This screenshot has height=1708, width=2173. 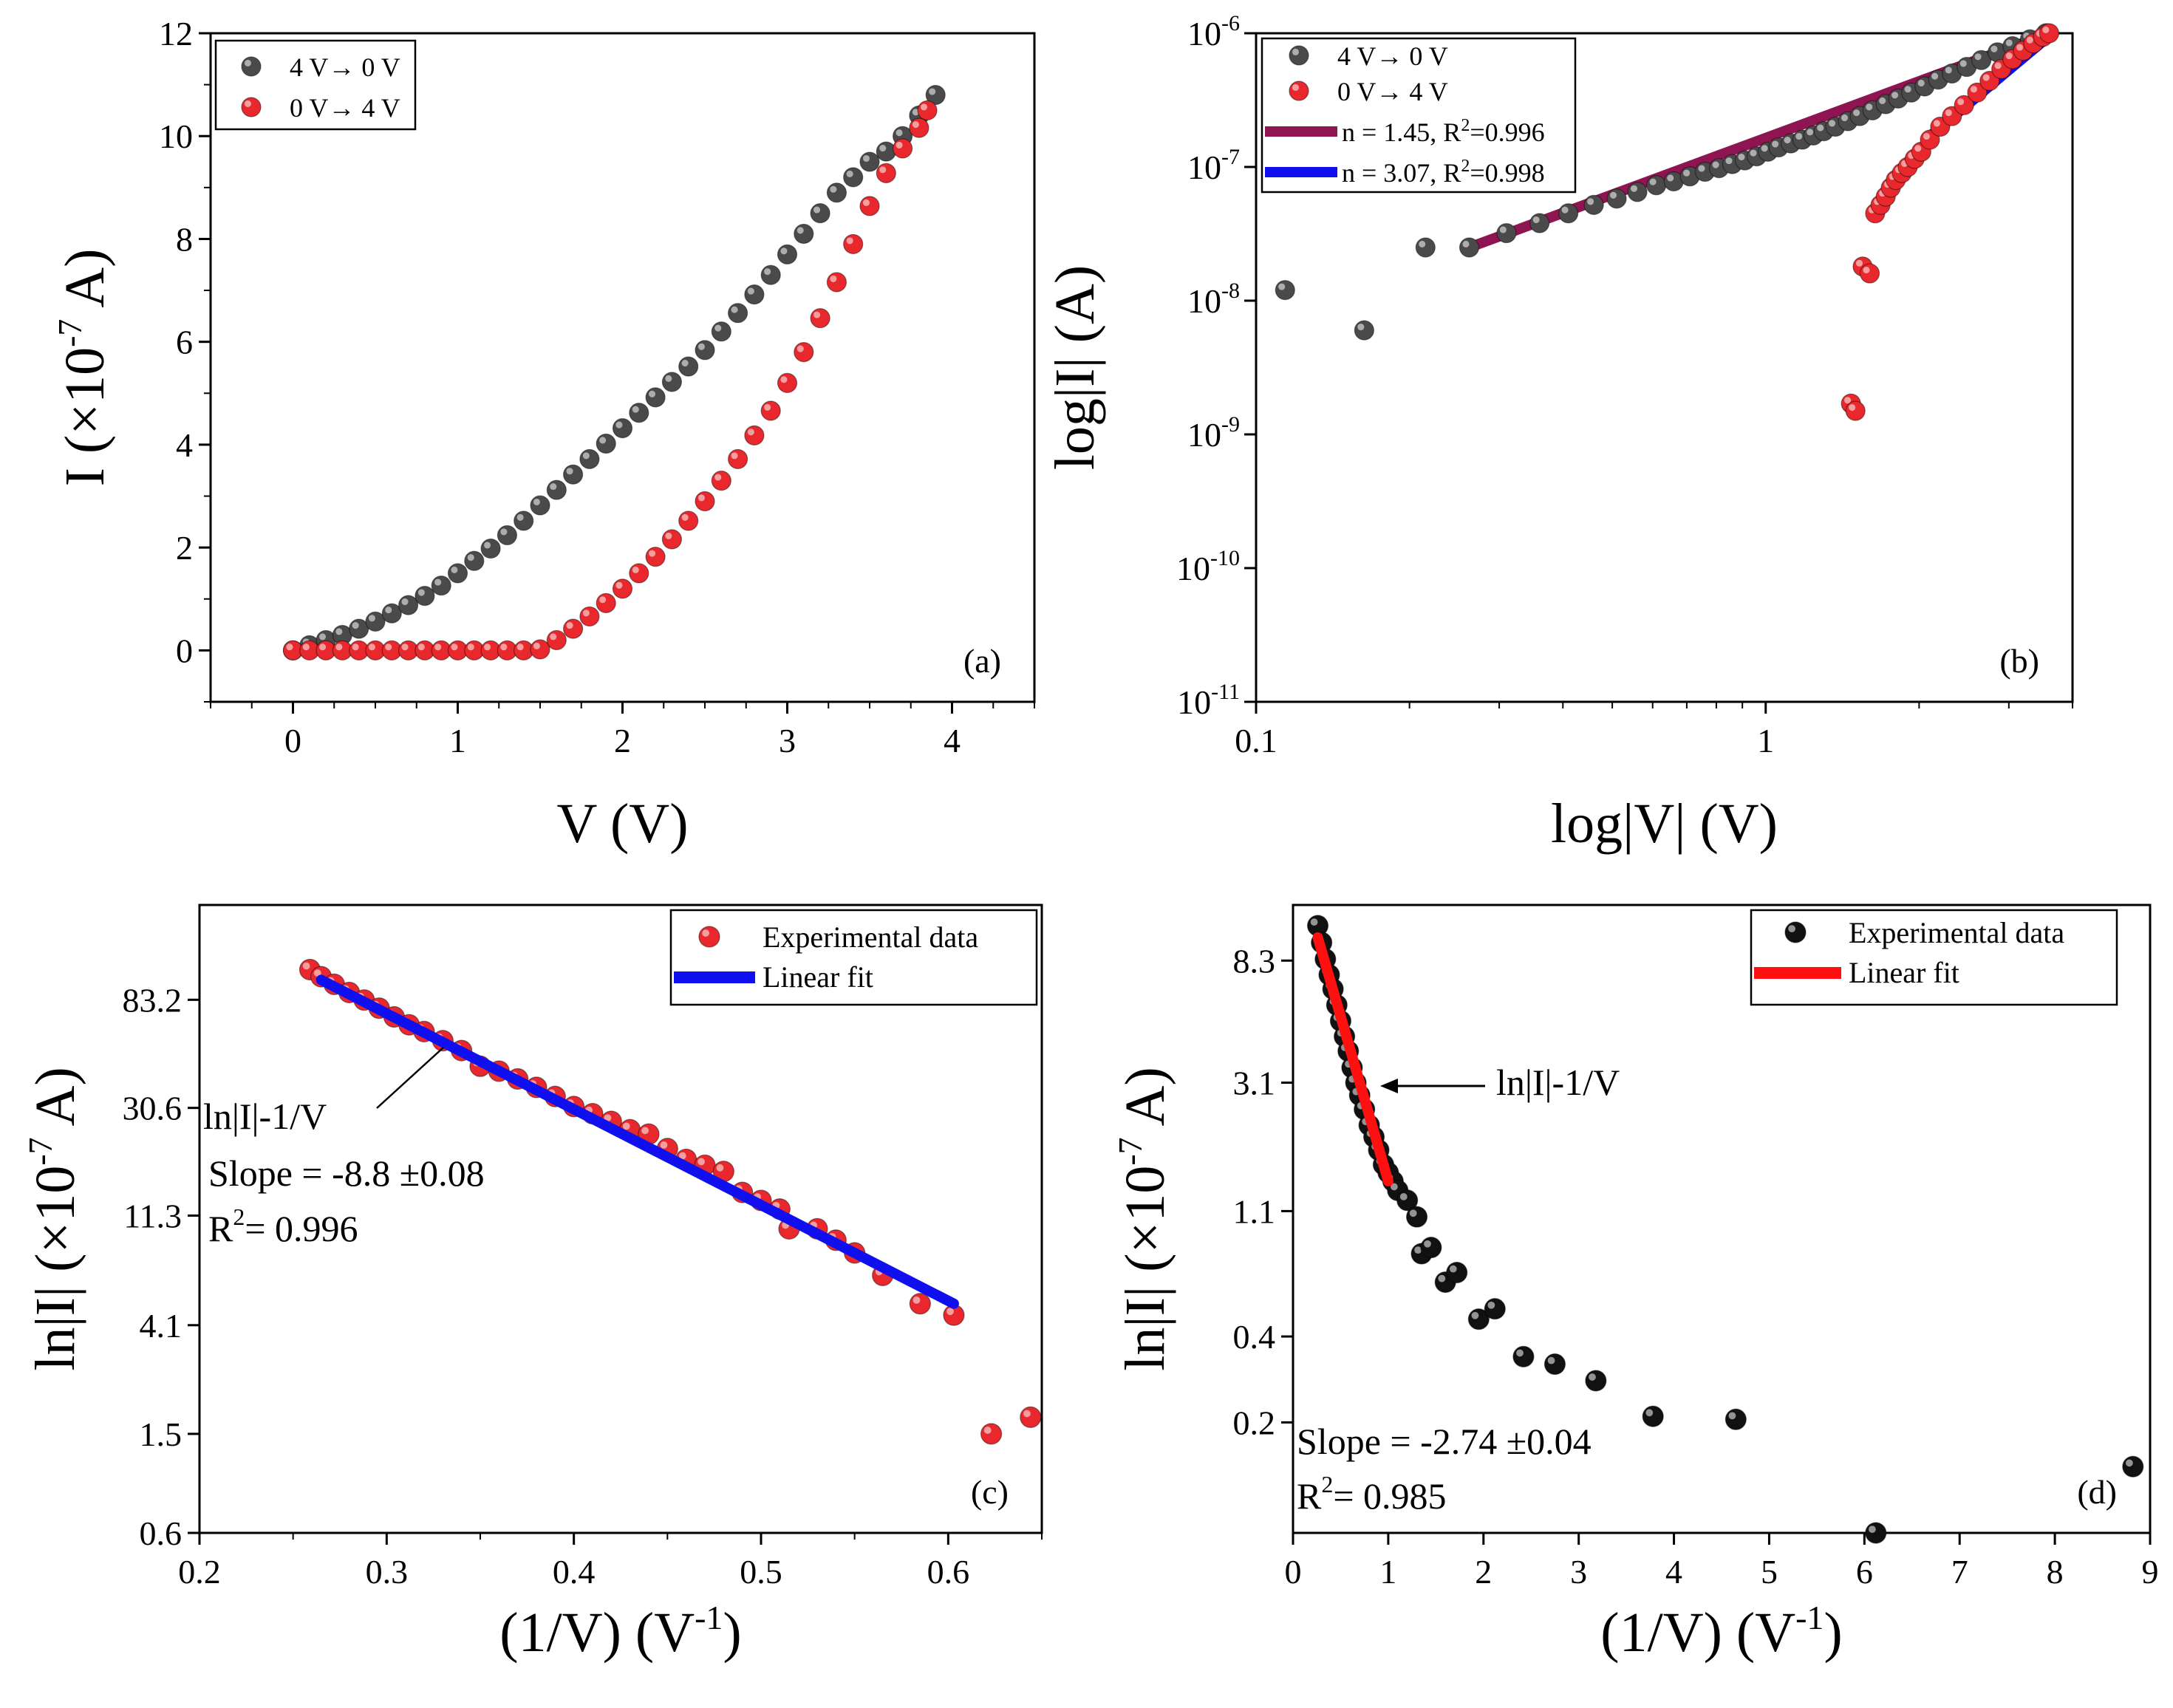 What do you see at coordinates (54, 1218) in the screenshot?
I see `y-axis-label: ln|I| (×10-7 A)` at bounding box center [54, 1218].